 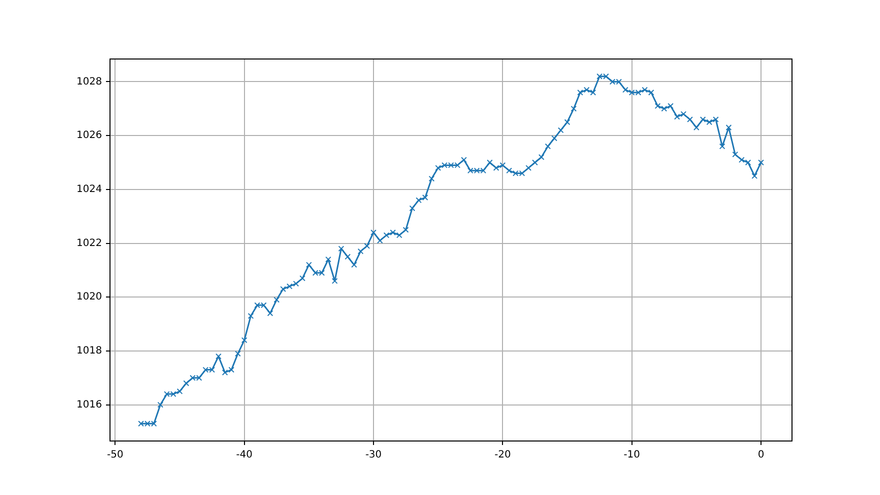 What do you see at coordinates (89, 82) in the screenshot?
I see `y-tick-label: 1028` at bounding box center [89, 82].